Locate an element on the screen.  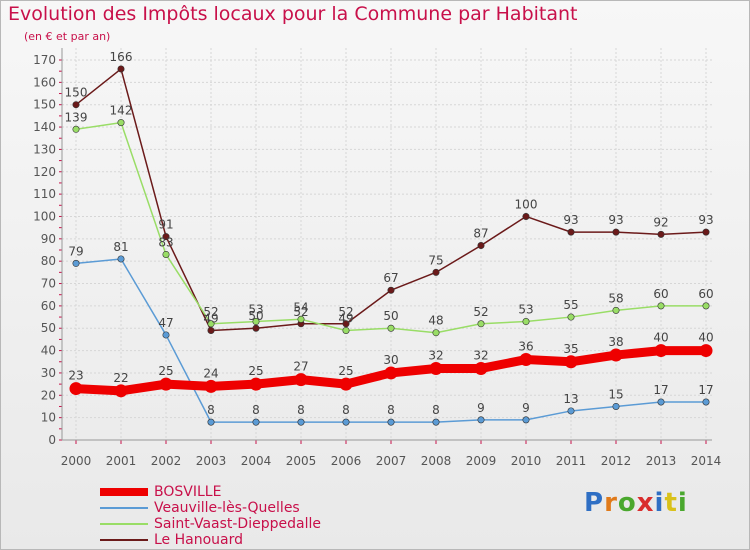
data-label: 13 is located at coordinates (570, 399).